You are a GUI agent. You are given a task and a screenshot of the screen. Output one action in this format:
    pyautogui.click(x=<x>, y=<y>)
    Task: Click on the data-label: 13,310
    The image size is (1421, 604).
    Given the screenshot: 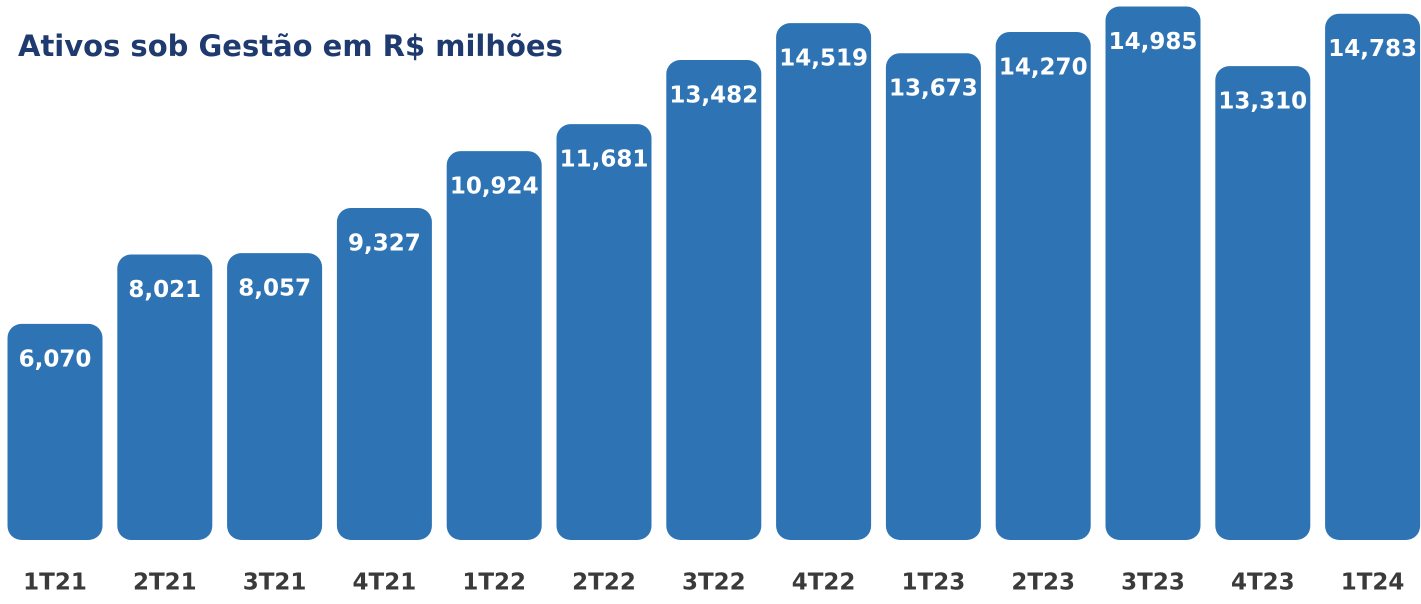 What is the action you would take?
    pyautogui.click(x=1262, y=102)
    